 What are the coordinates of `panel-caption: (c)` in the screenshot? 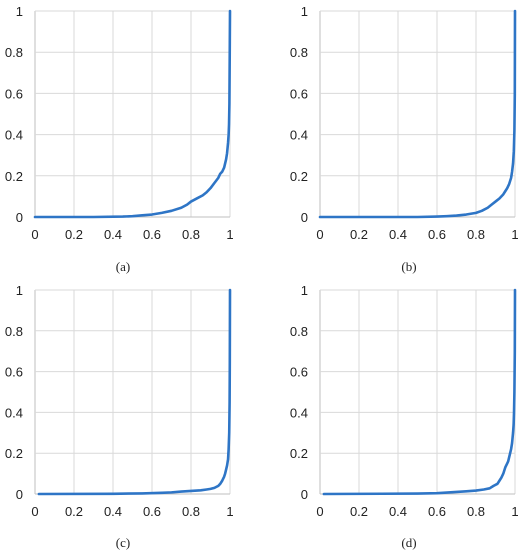 It's located at (123, 542).